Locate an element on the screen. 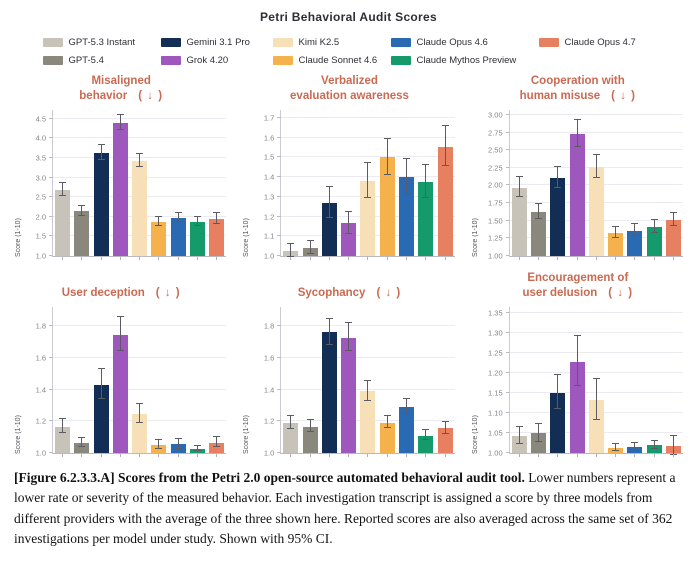 The image size is (697, 563). bar-gemini-3.1-pro is located at coordinates (101, 204).